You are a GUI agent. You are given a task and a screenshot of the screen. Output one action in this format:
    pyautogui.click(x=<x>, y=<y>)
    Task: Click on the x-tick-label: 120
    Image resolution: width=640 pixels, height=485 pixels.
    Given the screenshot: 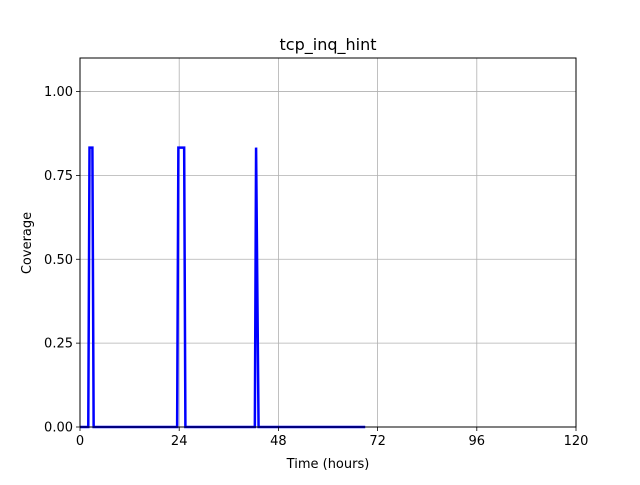 What is the action you would take?
    pyautogui.click(x=576, y=441)
    